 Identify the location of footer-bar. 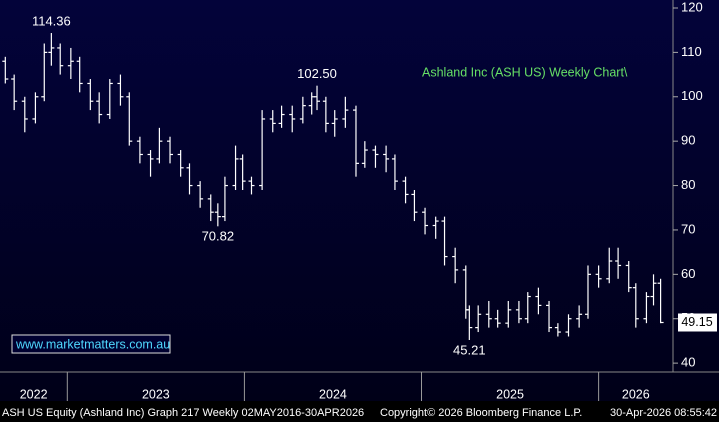
(359, 412).